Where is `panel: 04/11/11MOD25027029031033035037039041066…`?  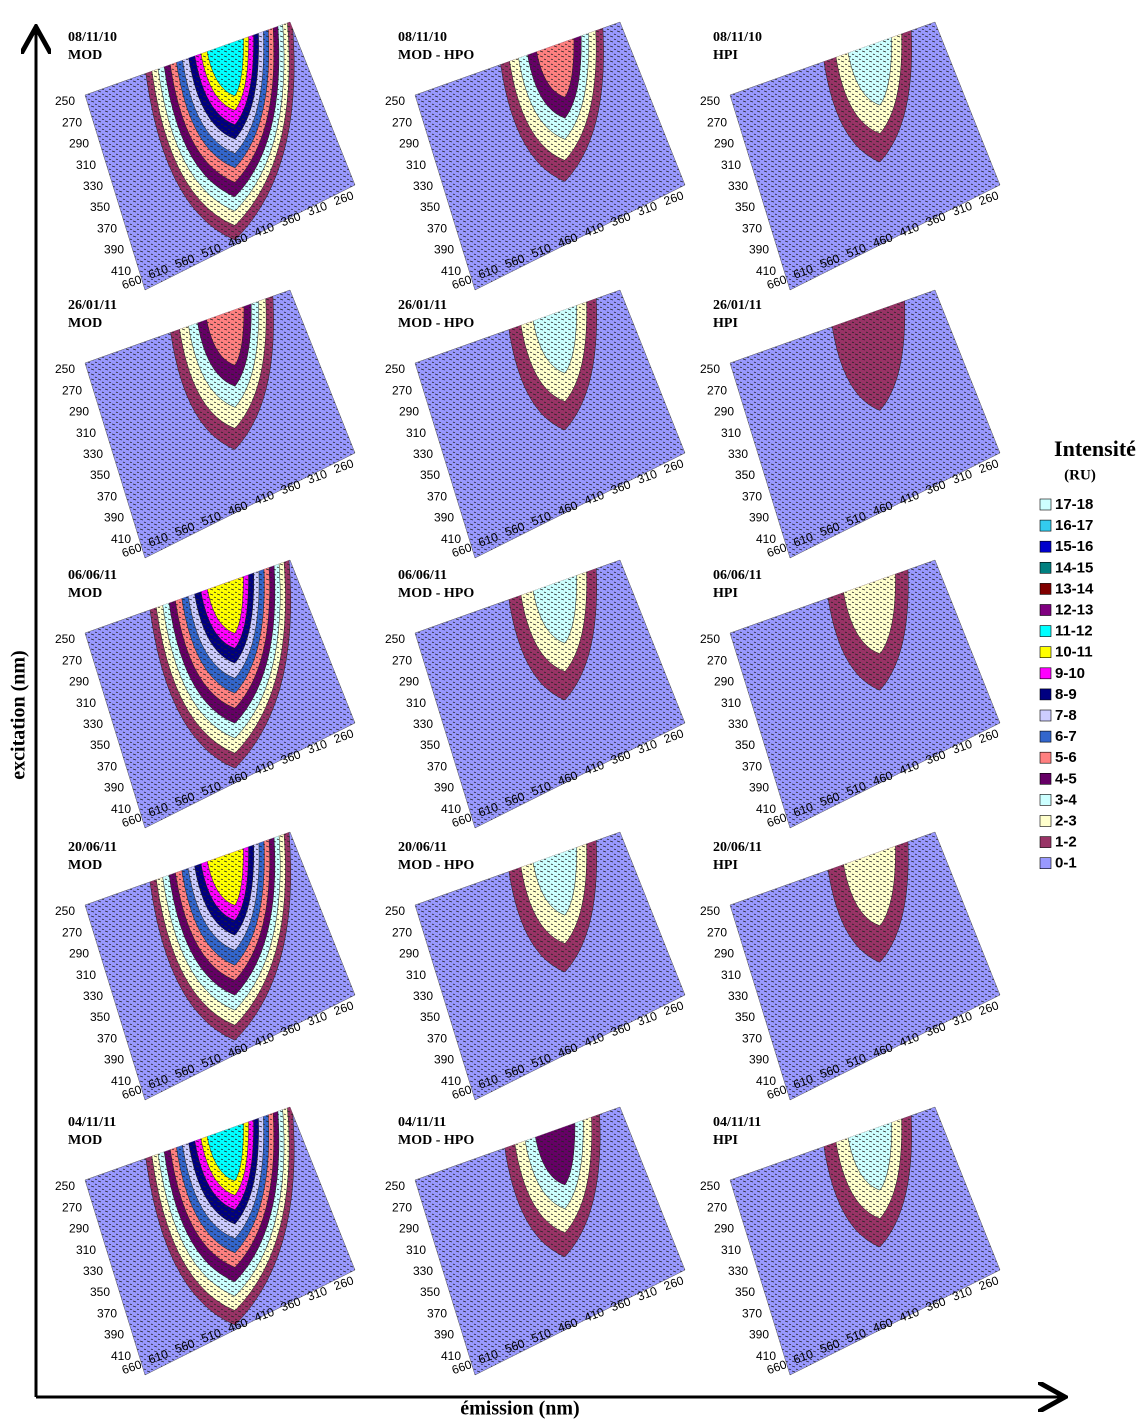
panel: 04/11/11MOD25027029031033035037039041066… is located at coordinates (205, 1241).